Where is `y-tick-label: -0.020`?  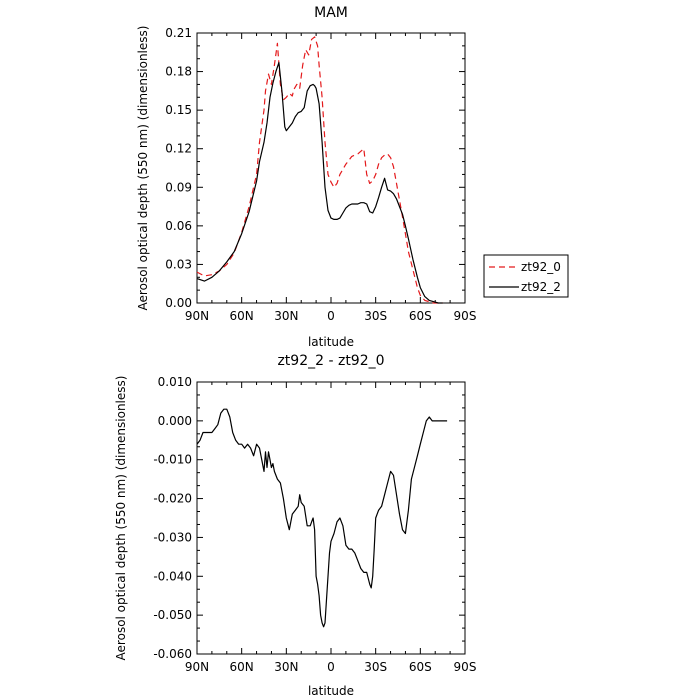 y-tick-label: -0.020 is located at coordinates (172, 499).